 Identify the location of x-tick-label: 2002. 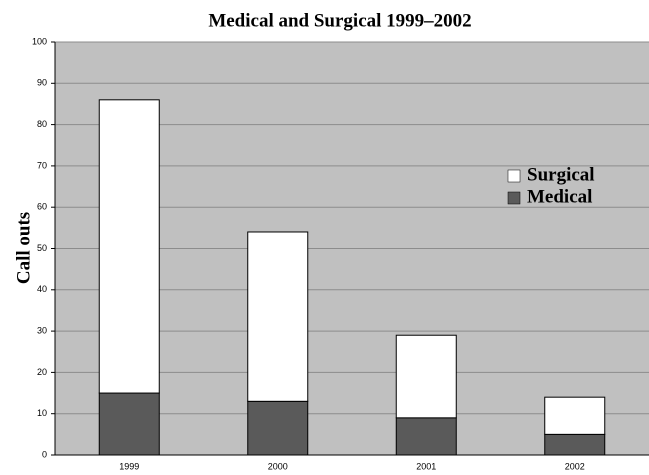
(575, 466).